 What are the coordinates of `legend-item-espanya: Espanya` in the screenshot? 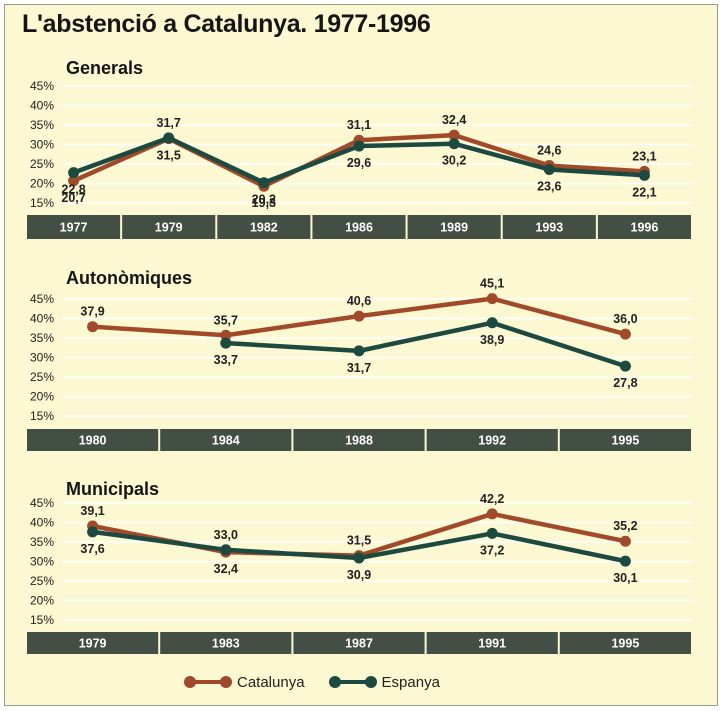 It's located at (384, 682).